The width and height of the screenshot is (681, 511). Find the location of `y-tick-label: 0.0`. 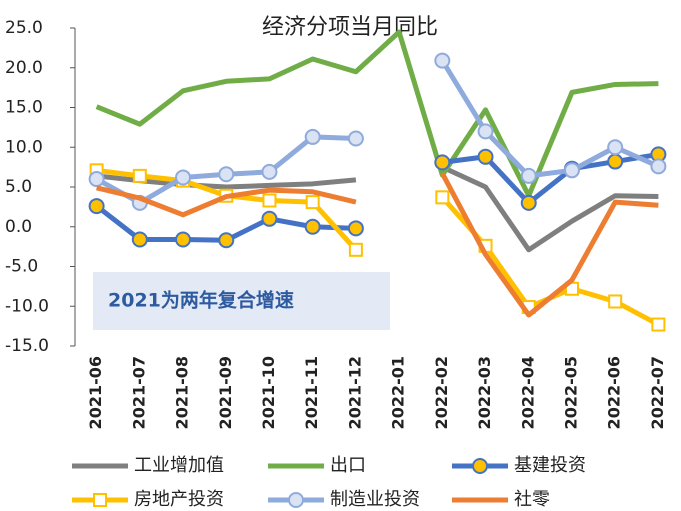

y-tick-label: 0.0 is located at coordinates (18, 227).